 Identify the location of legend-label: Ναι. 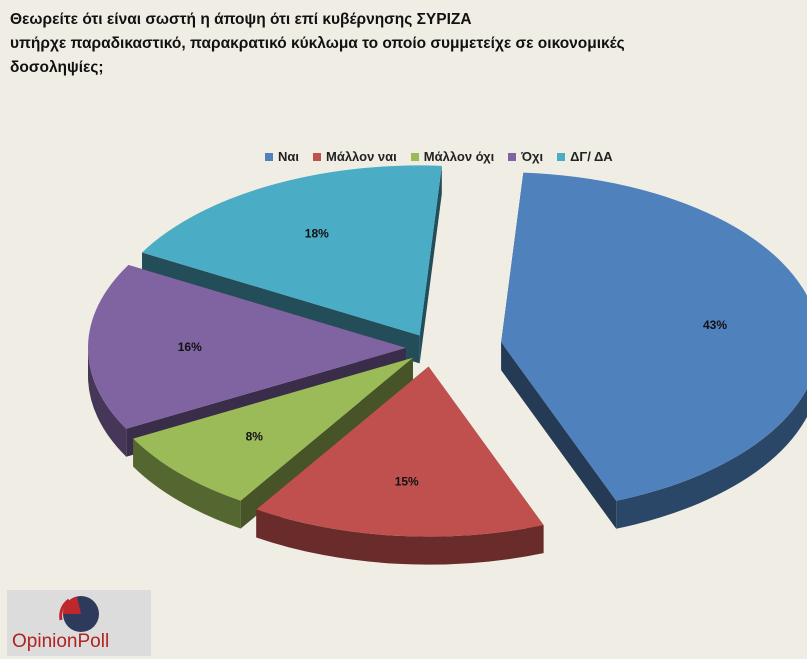
(288, 156).